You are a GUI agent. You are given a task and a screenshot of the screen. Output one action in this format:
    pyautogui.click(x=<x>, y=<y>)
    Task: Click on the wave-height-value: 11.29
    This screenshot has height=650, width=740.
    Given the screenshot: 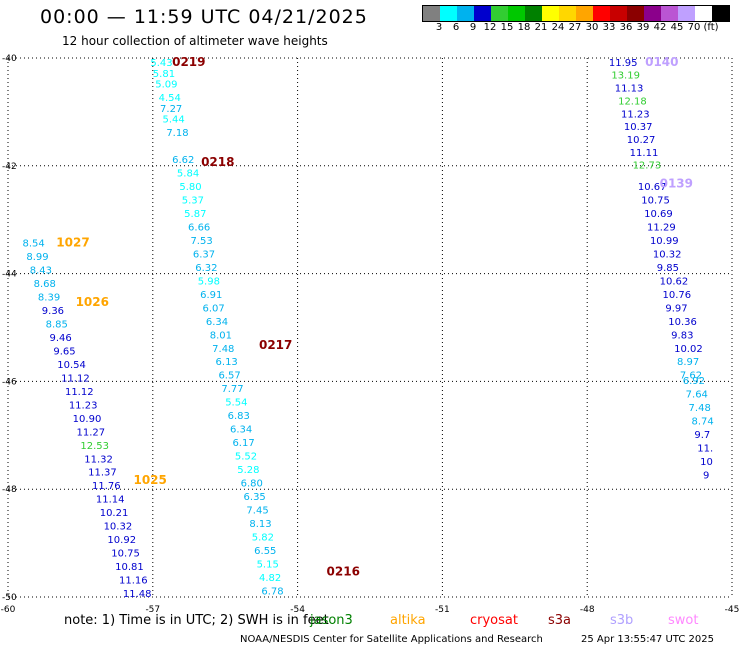 What is the action you would take?
    pyautogui.click(x=661, y=227)
    